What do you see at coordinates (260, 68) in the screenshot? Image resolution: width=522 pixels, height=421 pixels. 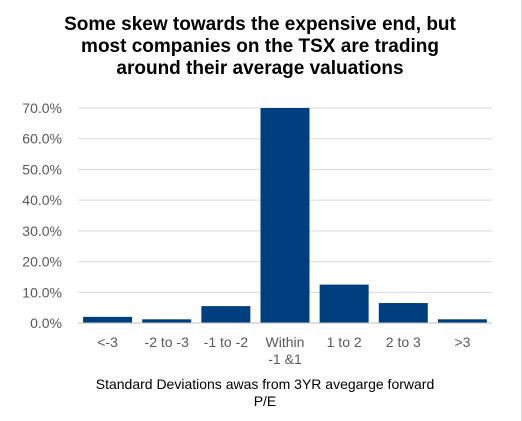 I see `chart-title-line: around their average valuations` at bounding box center [260, 68].